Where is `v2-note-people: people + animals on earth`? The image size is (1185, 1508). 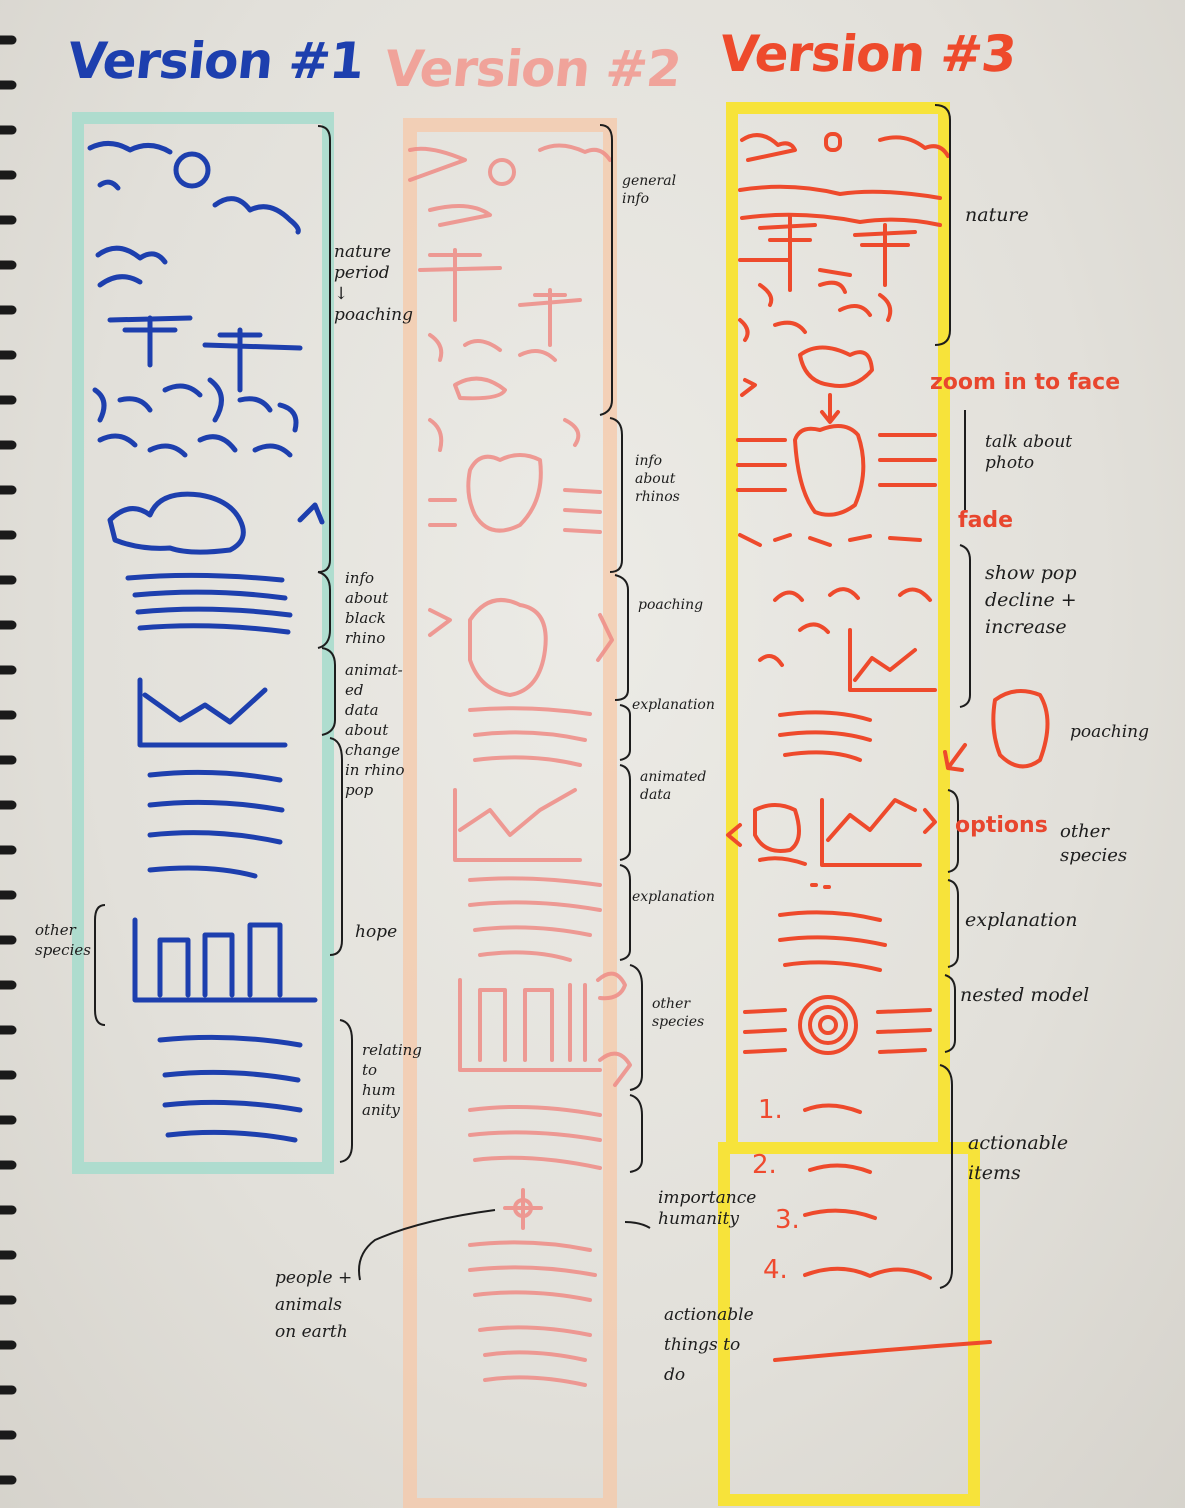 v2-note-people: people + animals on earth is located at coordinates (314, 1305).